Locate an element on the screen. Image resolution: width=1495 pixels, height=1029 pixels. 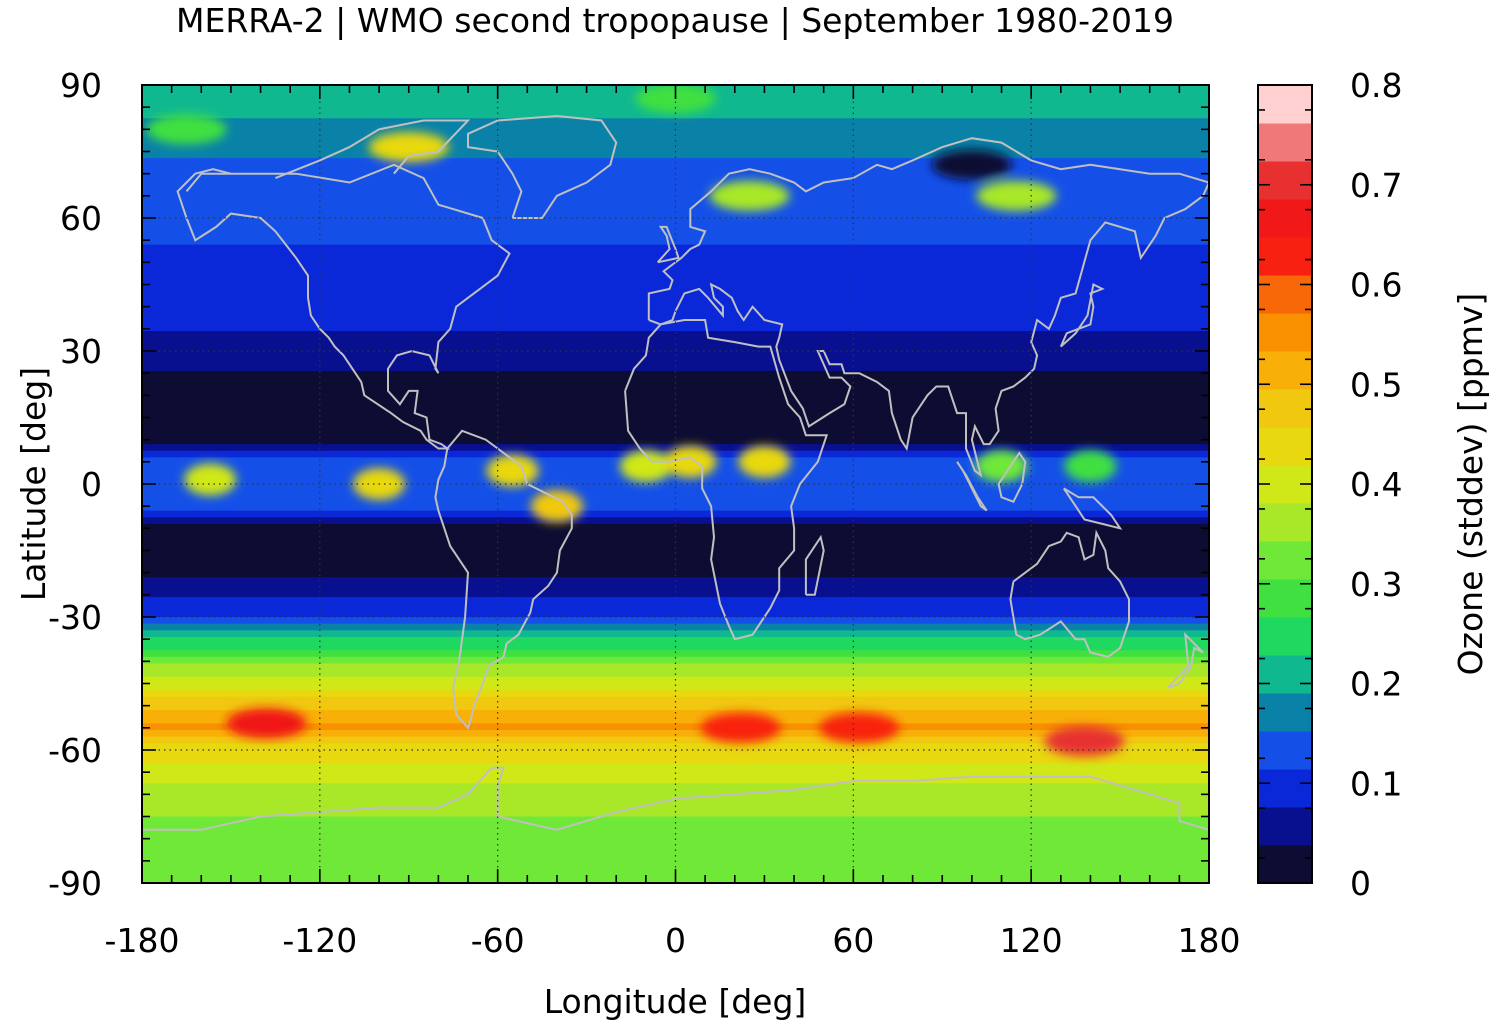
colorbar-tick-labels: 0.8 0.7 0.6 0.5 0.4 0.3 0.2 0.1 0 is located at coordinates (1376, 484).